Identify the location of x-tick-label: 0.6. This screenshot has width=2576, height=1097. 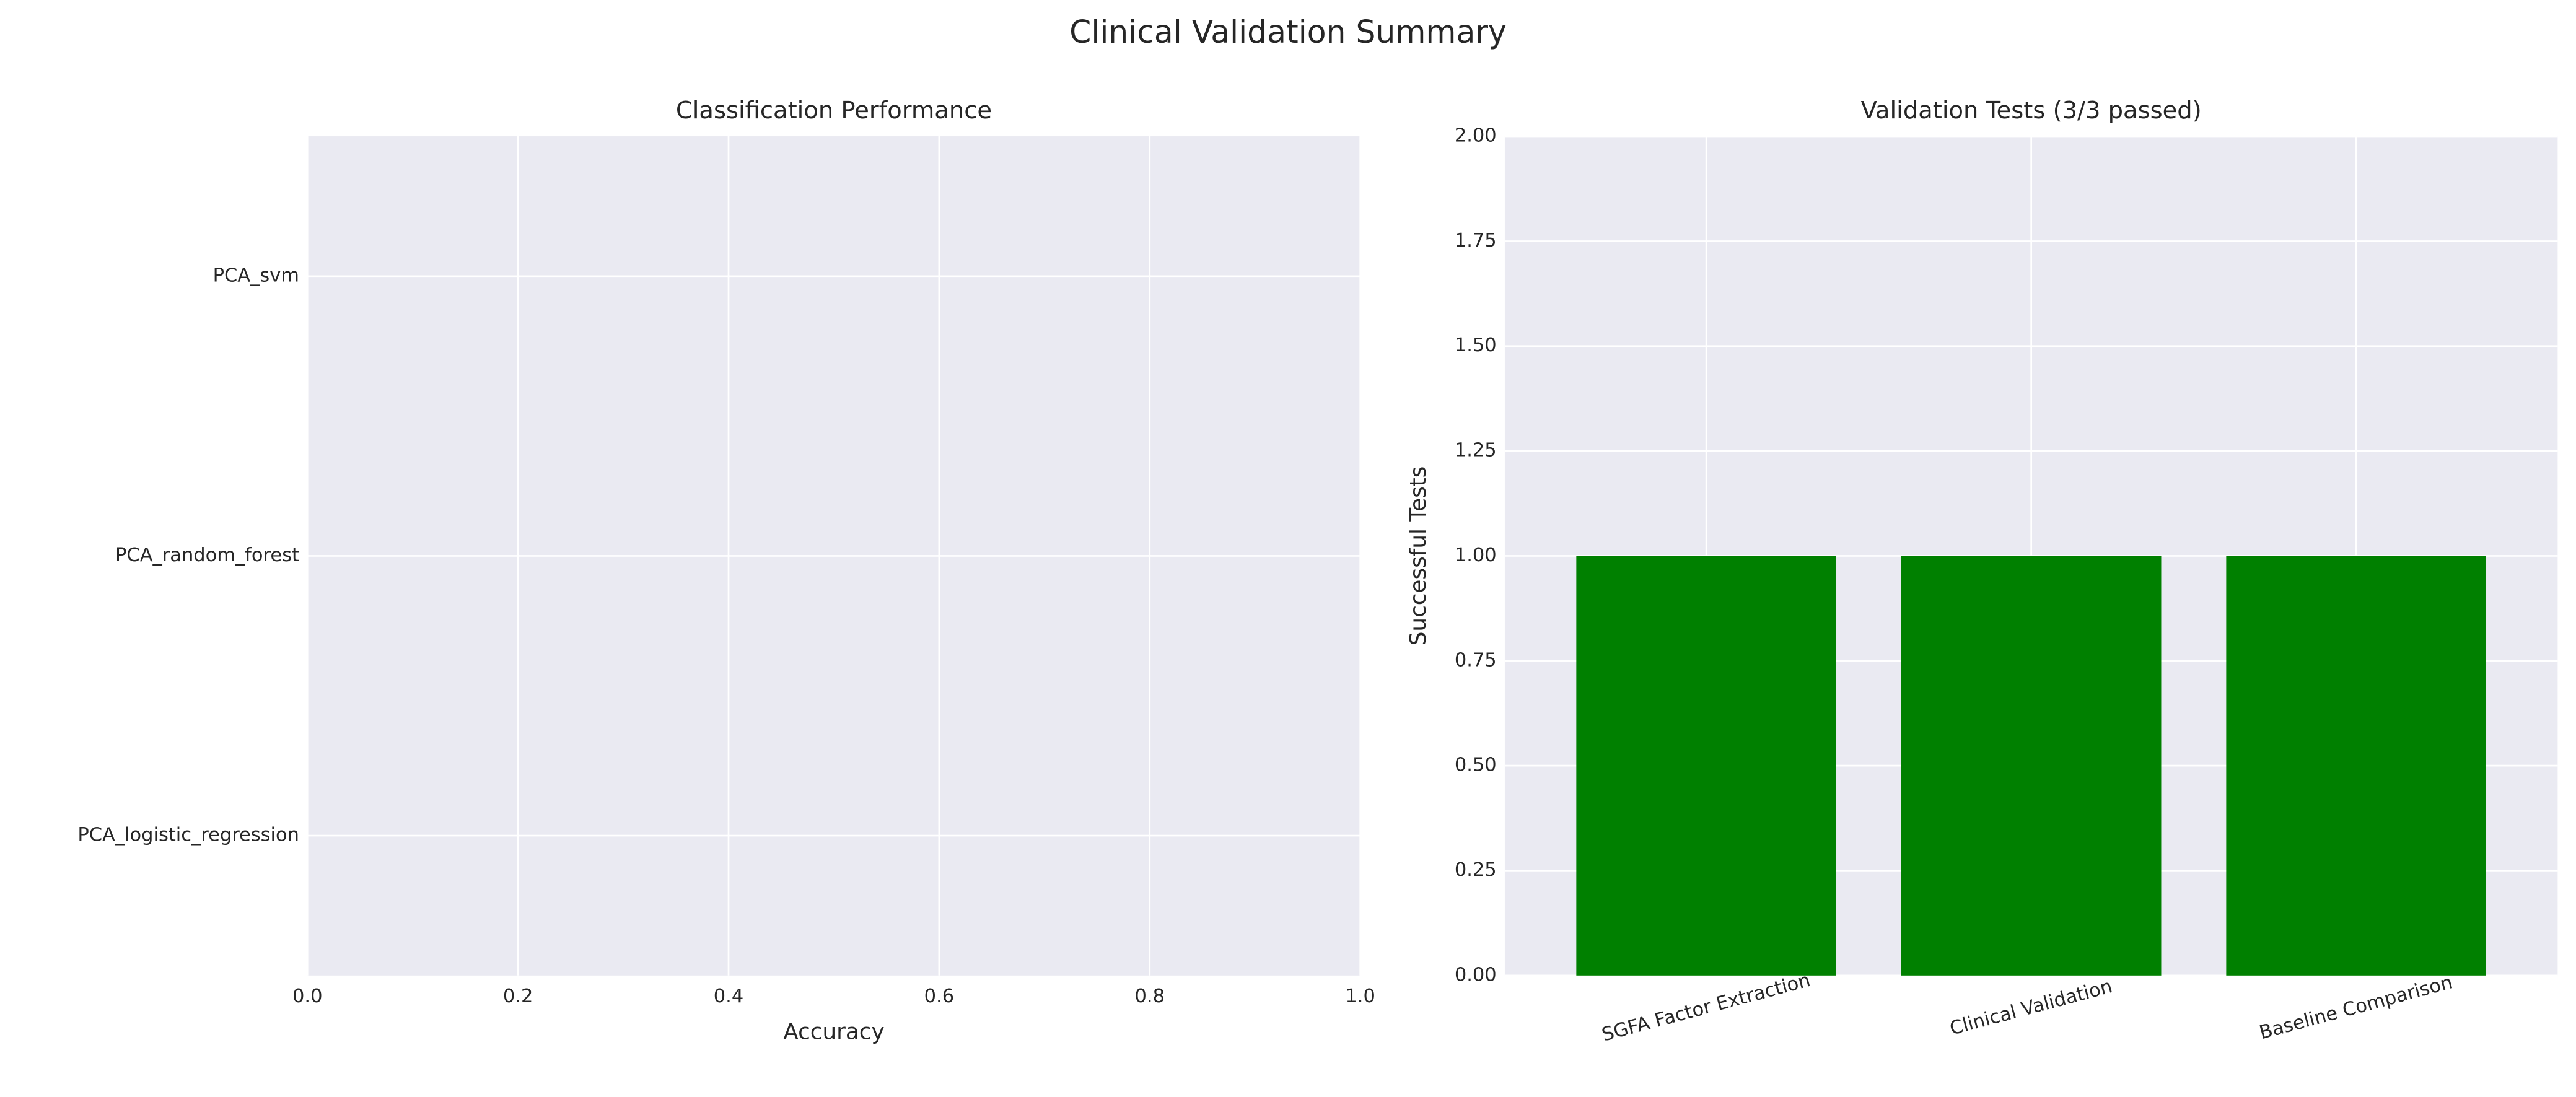
(939, 996).